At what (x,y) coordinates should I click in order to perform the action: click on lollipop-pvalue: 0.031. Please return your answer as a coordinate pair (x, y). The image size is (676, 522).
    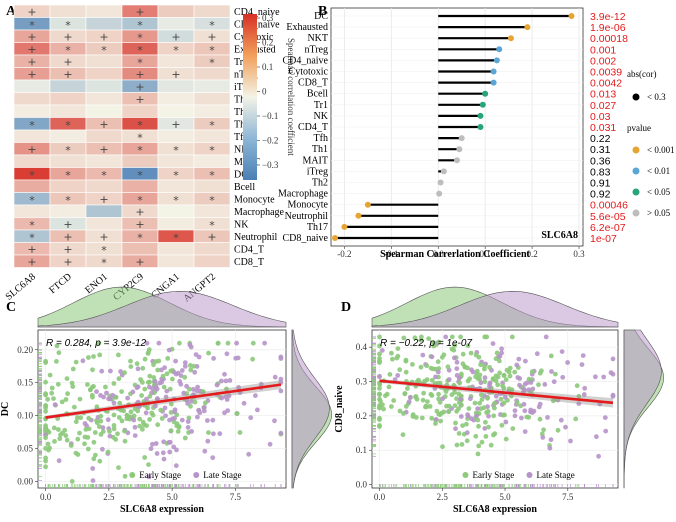
    Looking at the image, I should click on (603, 128).